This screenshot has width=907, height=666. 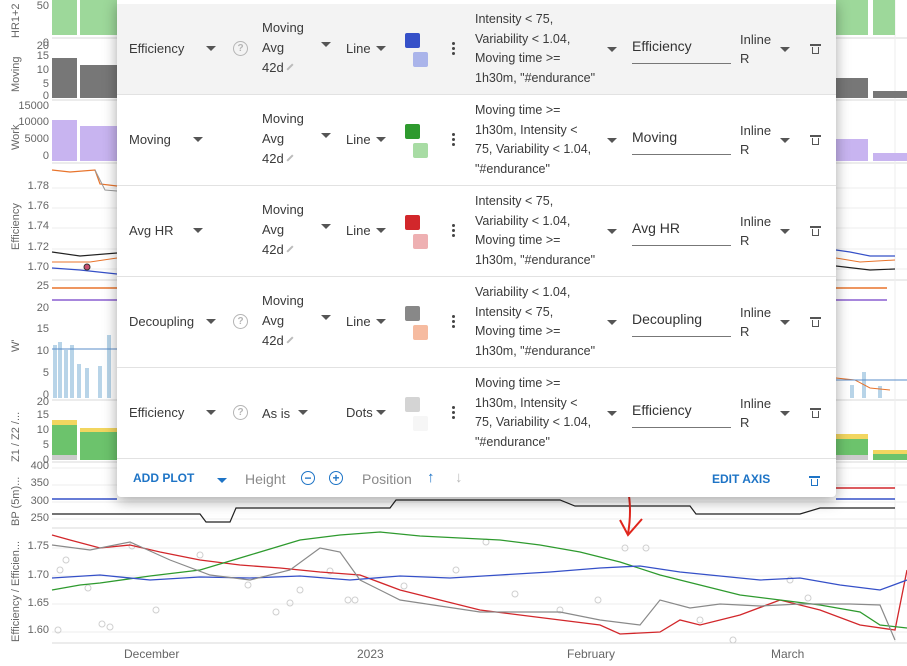 What do you see at coordinates (39, 483) in the screenshot?
I see `y-tick-label: 350` at bounding box center [39, 483].